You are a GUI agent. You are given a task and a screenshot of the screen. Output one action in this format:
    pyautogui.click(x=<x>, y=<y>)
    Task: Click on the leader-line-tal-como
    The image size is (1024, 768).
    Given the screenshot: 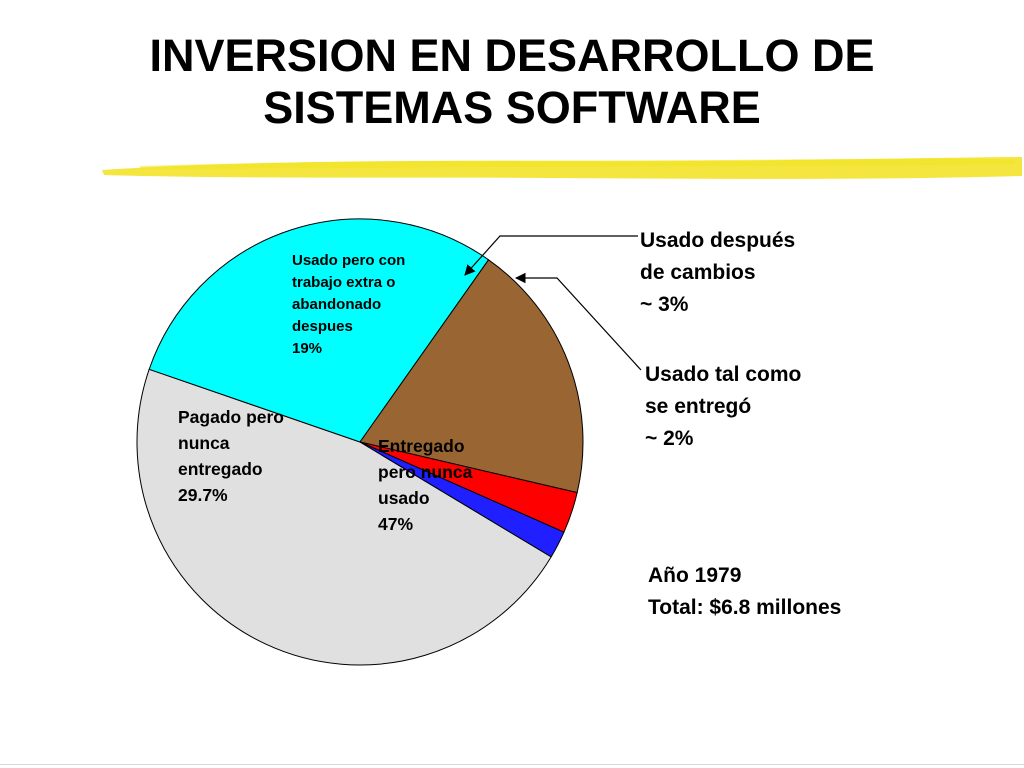 What is the action you would take?
    pyautogui.click(x=578, y=321)
    